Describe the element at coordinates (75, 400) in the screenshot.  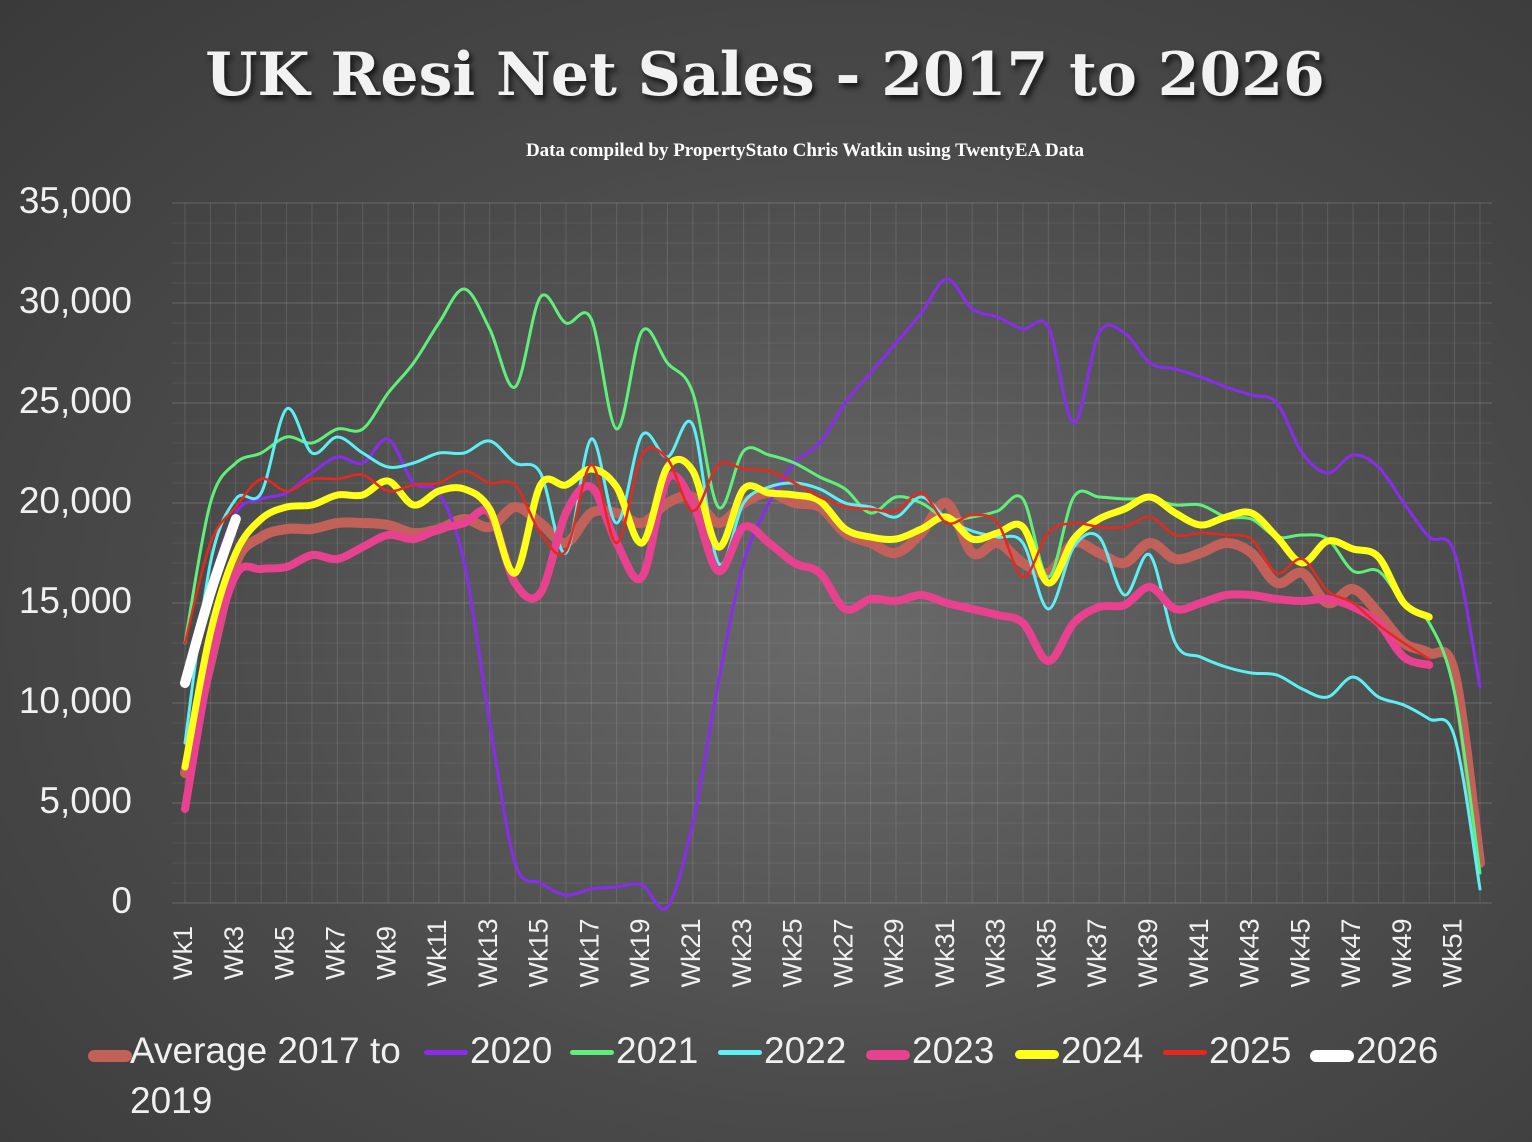
I see `y-tick-label: 25,000` at that location.